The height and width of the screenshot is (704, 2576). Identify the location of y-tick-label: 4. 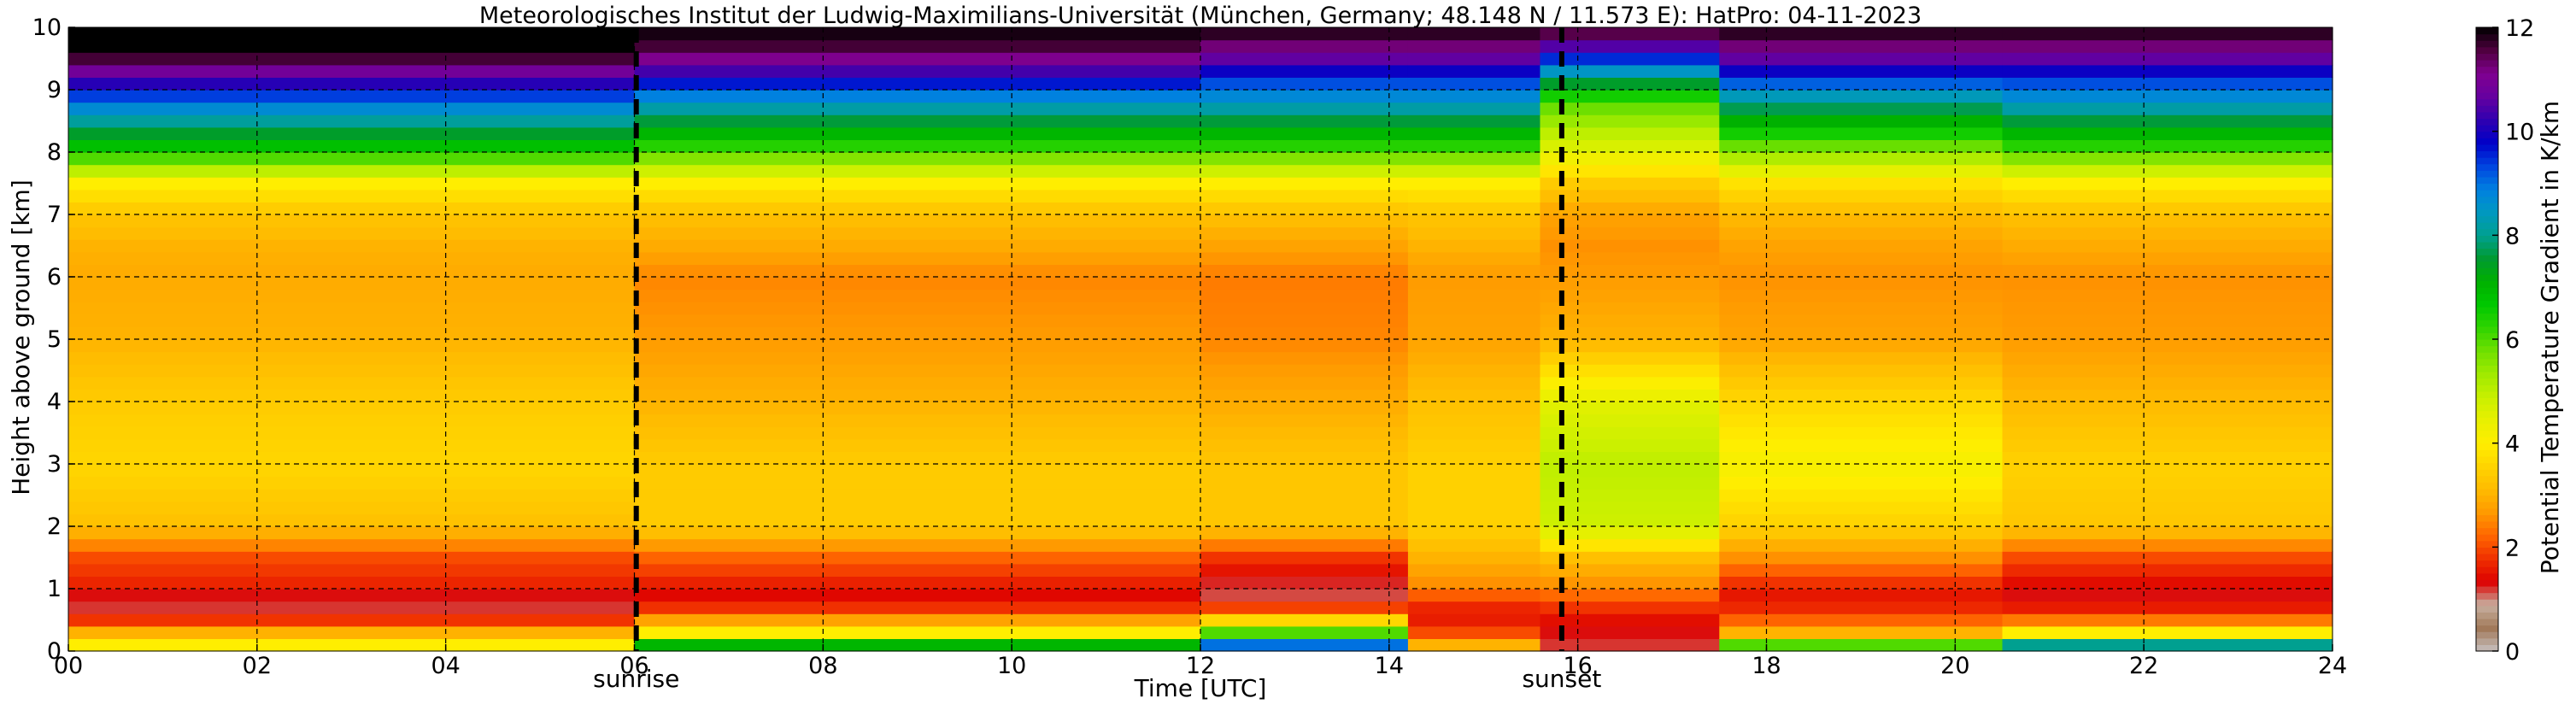
(54, 402).